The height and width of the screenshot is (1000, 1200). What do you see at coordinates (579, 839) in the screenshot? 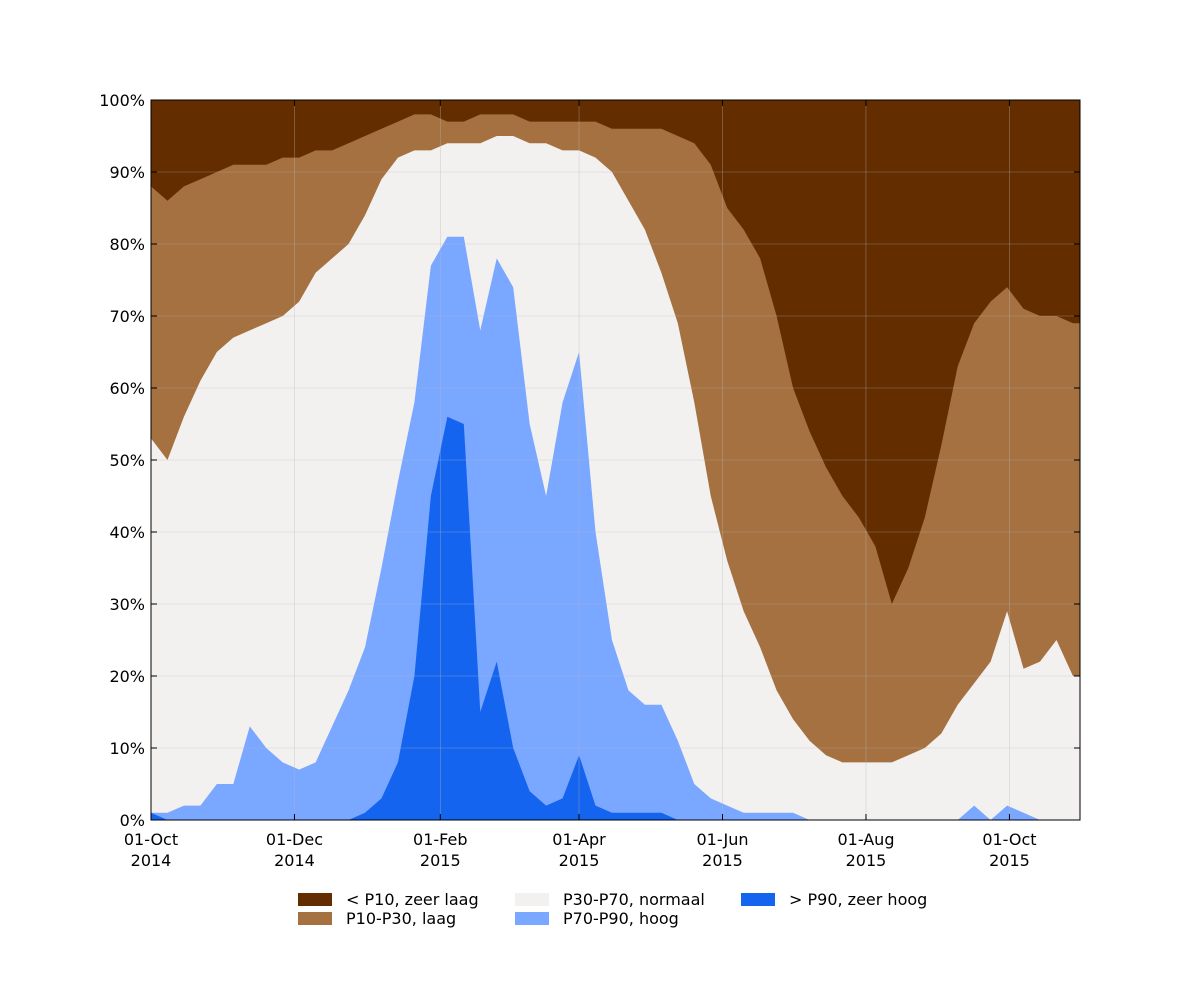
I see `x-tick-label: 01-Apr` at bounding box center [579, 839].